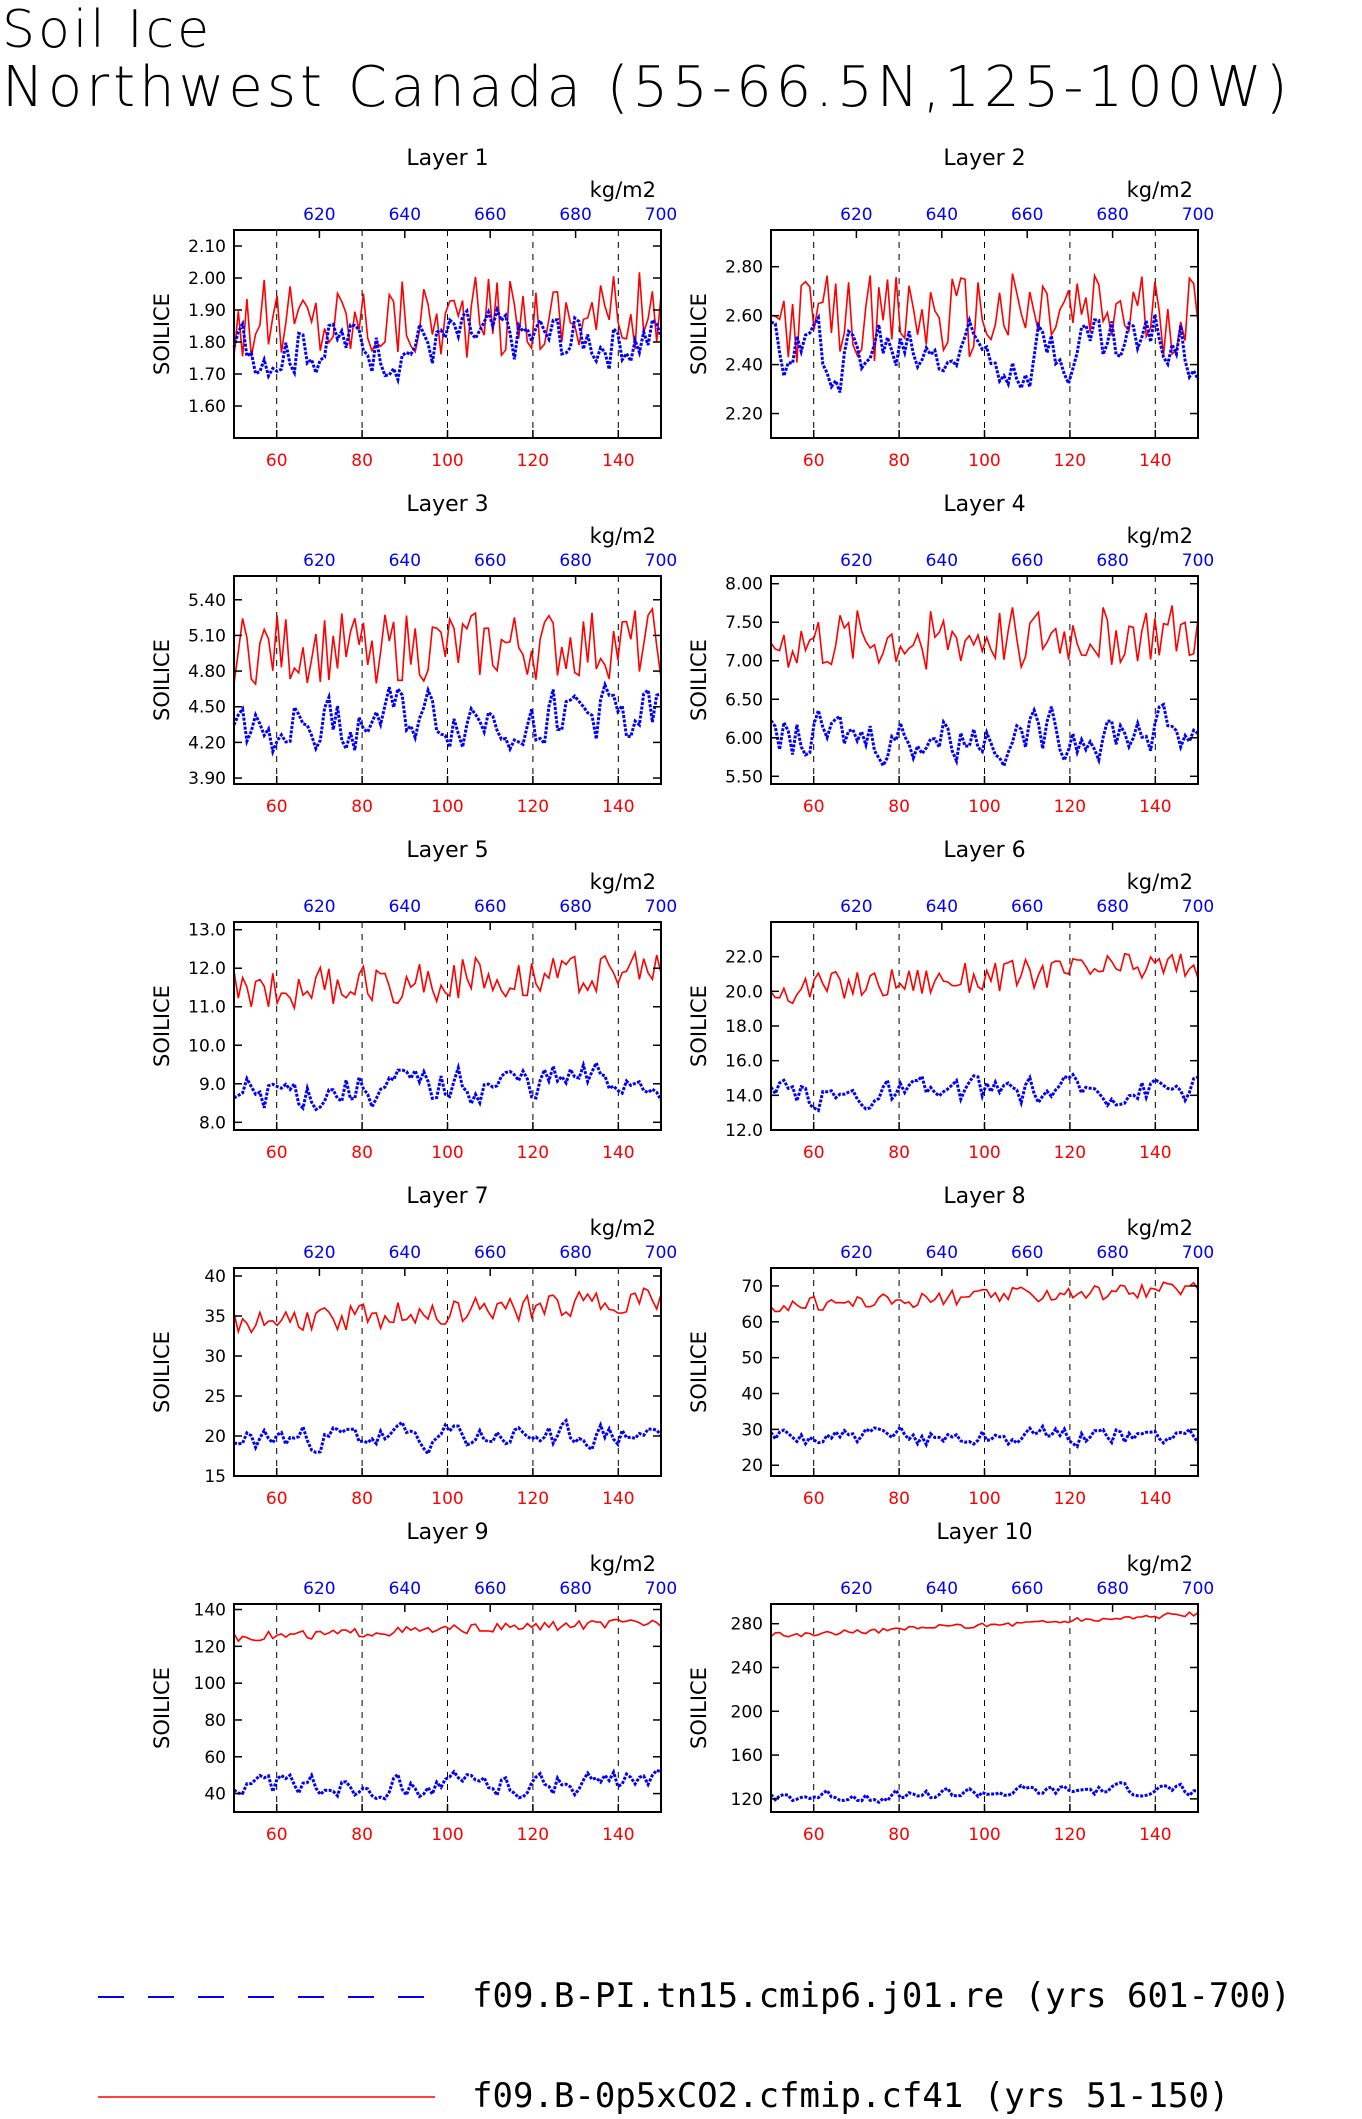 The image size is (1362, 2119). What do you see at coordinates (207, 279) in the screenshot?
I see `y-tick-label: 2.00` at bounding box center [207, 279].